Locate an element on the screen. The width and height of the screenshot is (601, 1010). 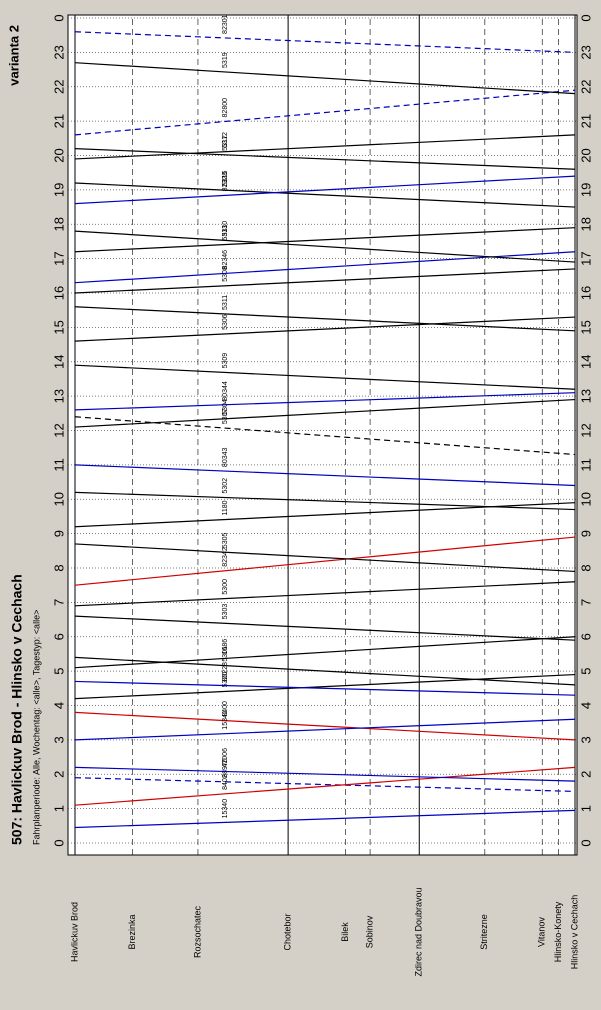
train-number: 5302 is located at coordinates (225, 486).